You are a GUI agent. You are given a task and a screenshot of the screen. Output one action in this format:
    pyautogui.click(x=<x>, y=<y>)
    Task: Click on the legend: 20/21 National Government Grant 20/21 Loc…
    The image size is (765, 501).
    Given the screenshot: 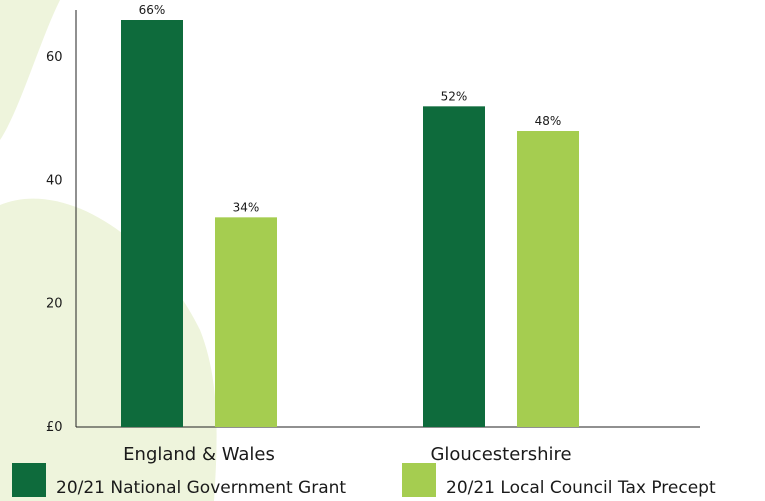 What is the action you would take?
    pyautogui.click(x=364, y=480)
    